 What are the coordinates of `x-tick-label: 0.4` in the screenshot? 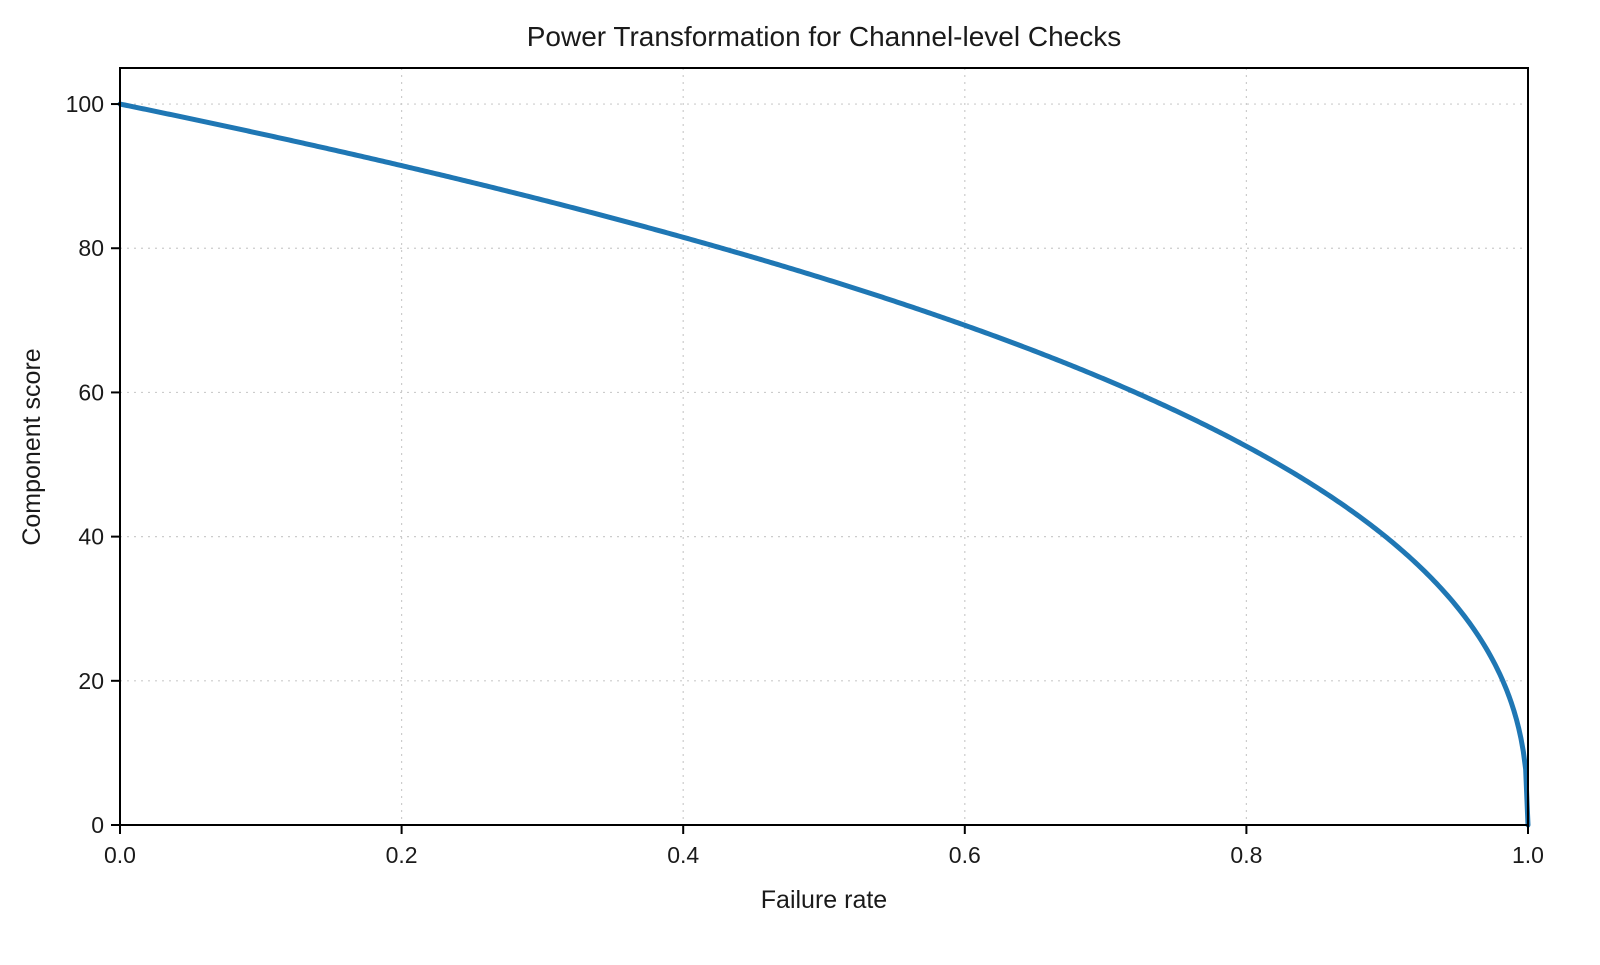 It's located at (683, 855).